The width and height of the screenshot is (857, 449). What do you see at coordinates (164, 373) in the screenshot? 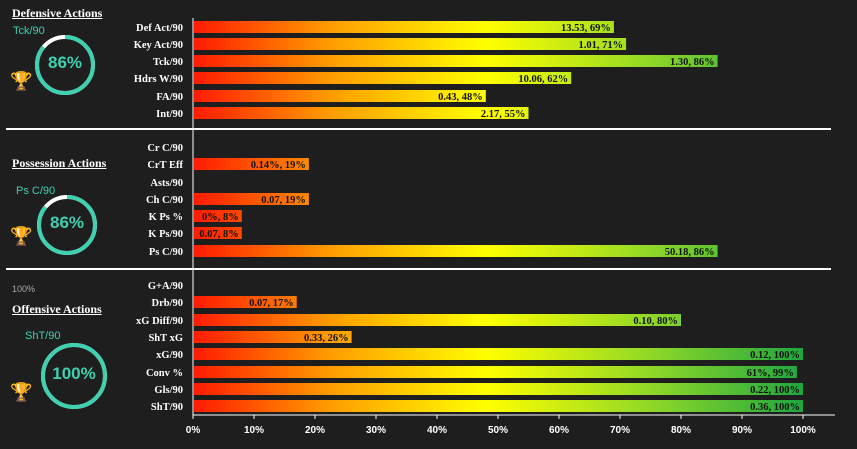
I see `category-label: Conv %` at bounding box center [164, 373].